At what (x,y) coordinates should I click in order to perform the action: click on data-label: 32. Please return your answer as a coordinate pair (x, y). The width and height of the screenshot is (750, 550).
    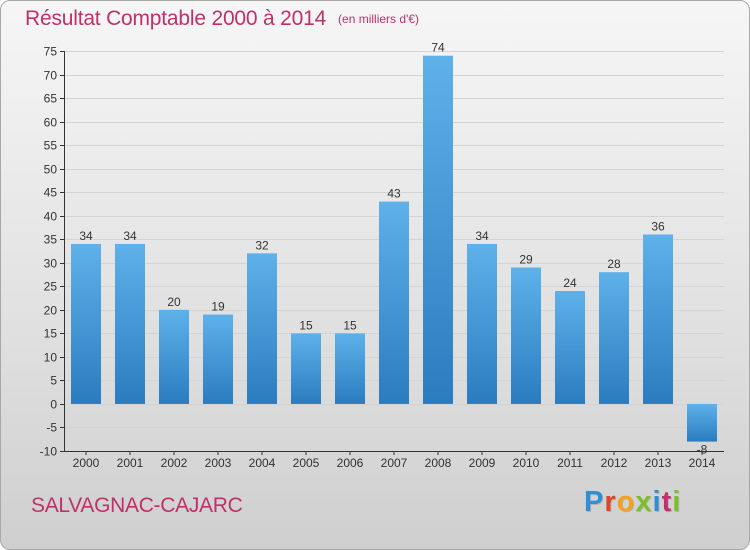
    Looking at the image, I should click on (262, 245).